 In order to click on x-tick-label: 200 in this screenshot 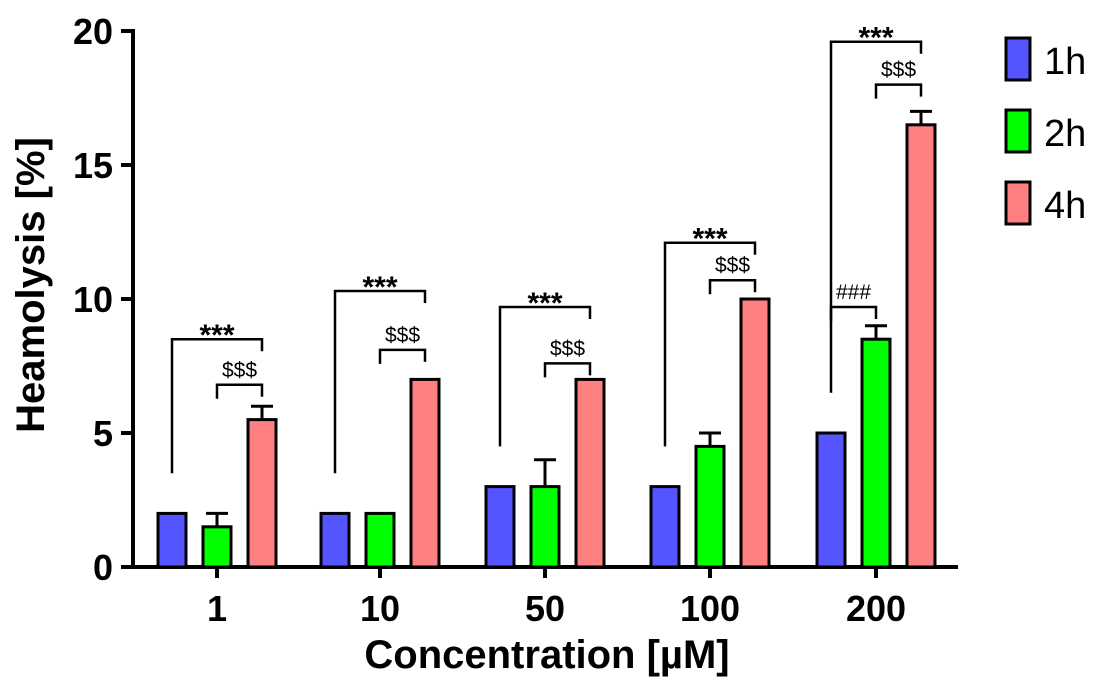, I will do `click(876, 608)`.